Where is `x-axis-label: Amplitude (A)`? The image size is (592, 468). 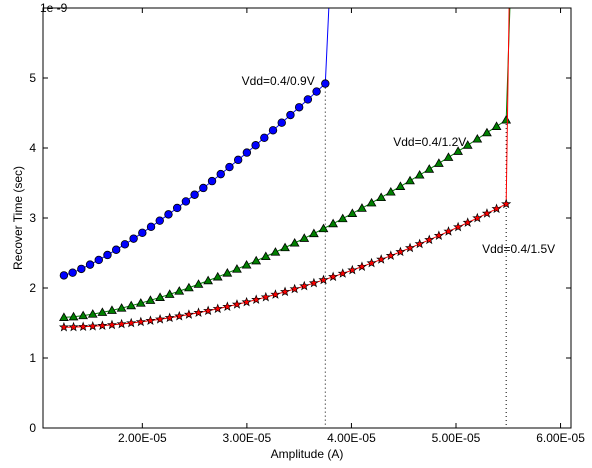 x-axis-label: Amplitude (A) is located at coordinates (307, 454).